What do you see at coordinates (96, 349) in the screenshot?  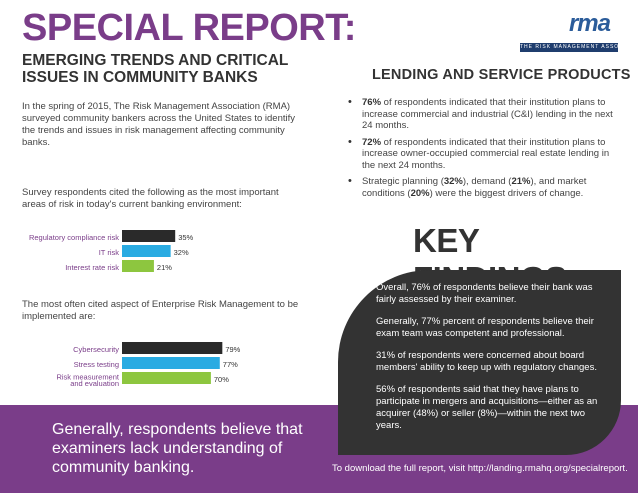 I see `chart2-category-label-0: Cybersecurity` at bounding box center [96, 349].